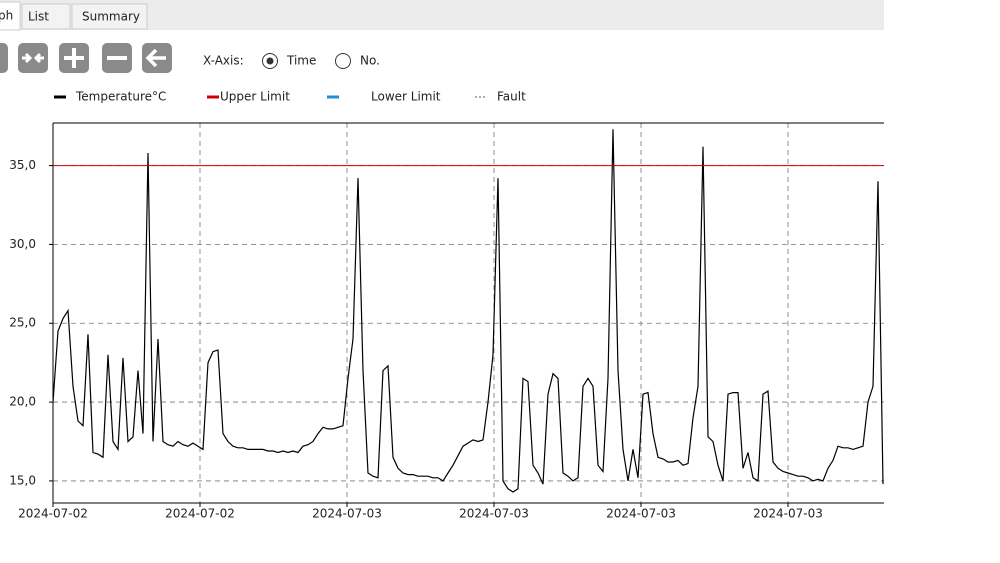  I want to click on radio-dot, so click(270, 61).